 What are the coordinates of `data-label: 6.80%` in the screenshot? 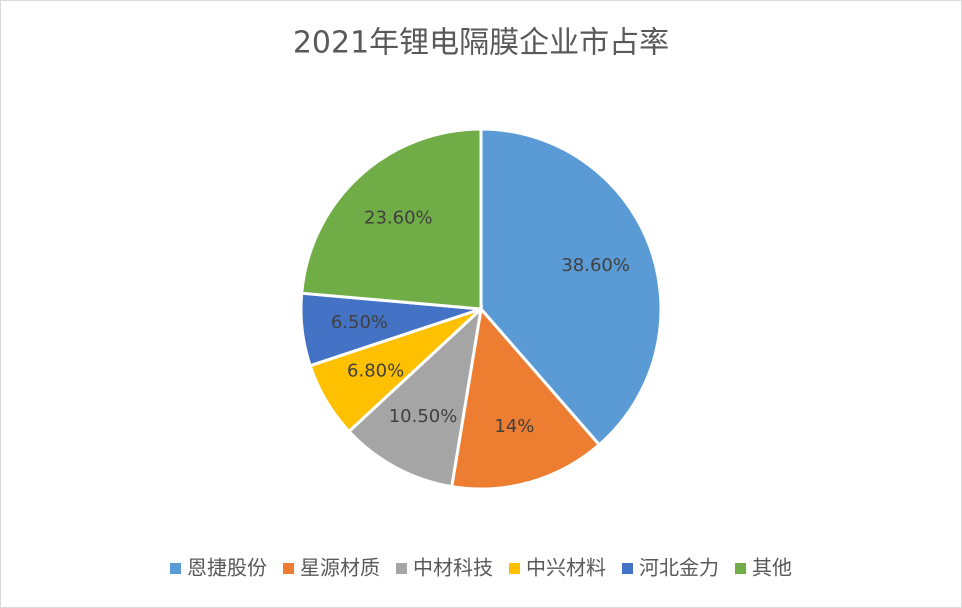 It's located at (375, 370).